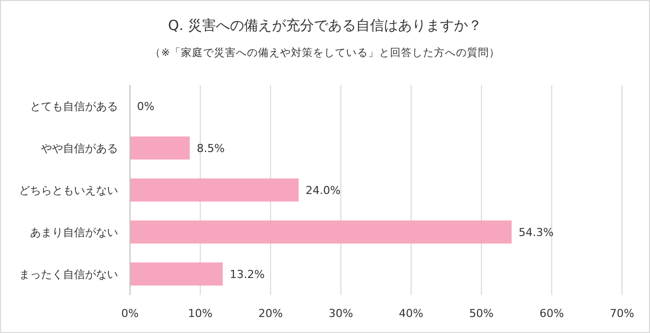  I want to click on data-label: 8.5%, so click(210, 148).